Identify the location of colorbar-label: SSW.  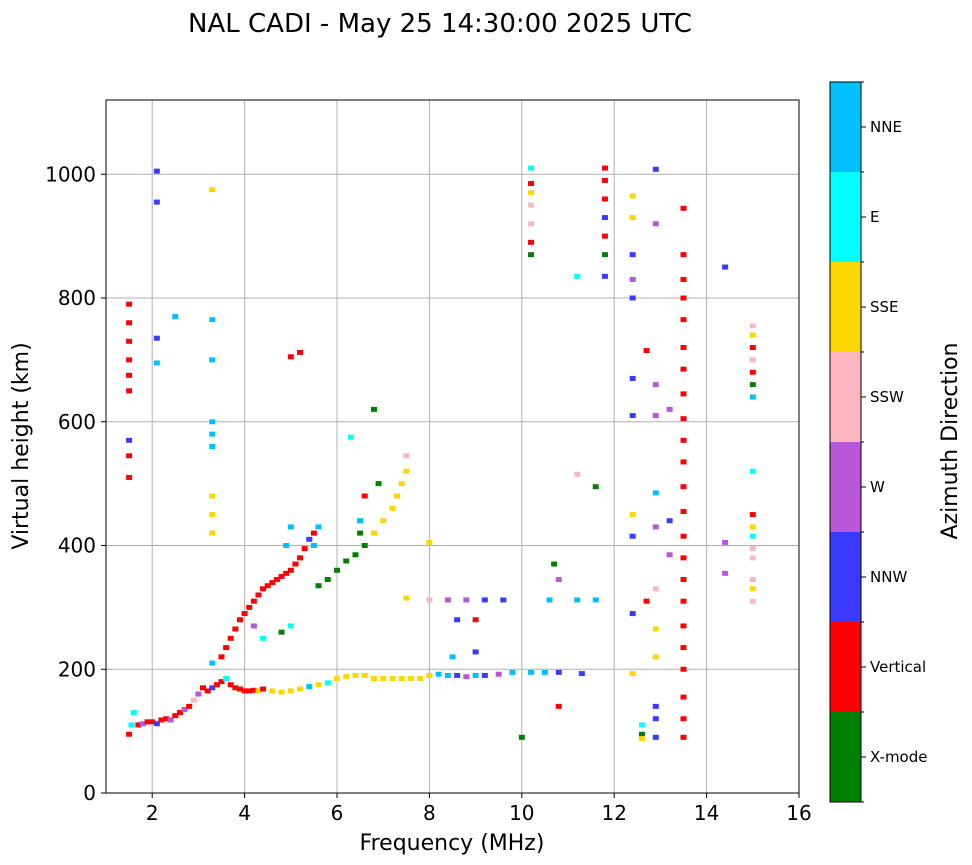
(887, 397).